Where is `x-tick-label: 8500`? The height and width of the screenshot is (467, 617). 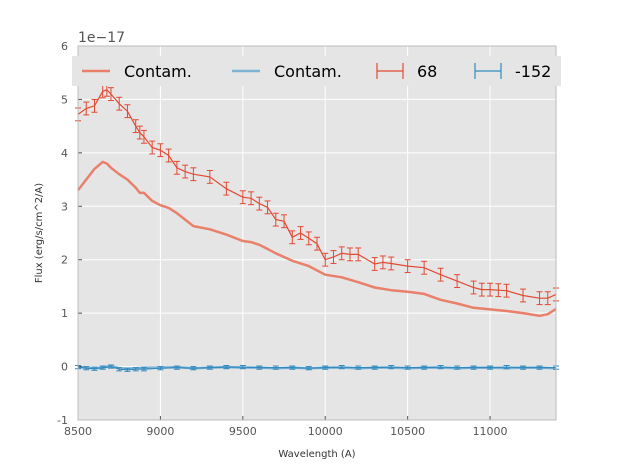 x-tick-label: 8500 is located at coordinates (78, 431).